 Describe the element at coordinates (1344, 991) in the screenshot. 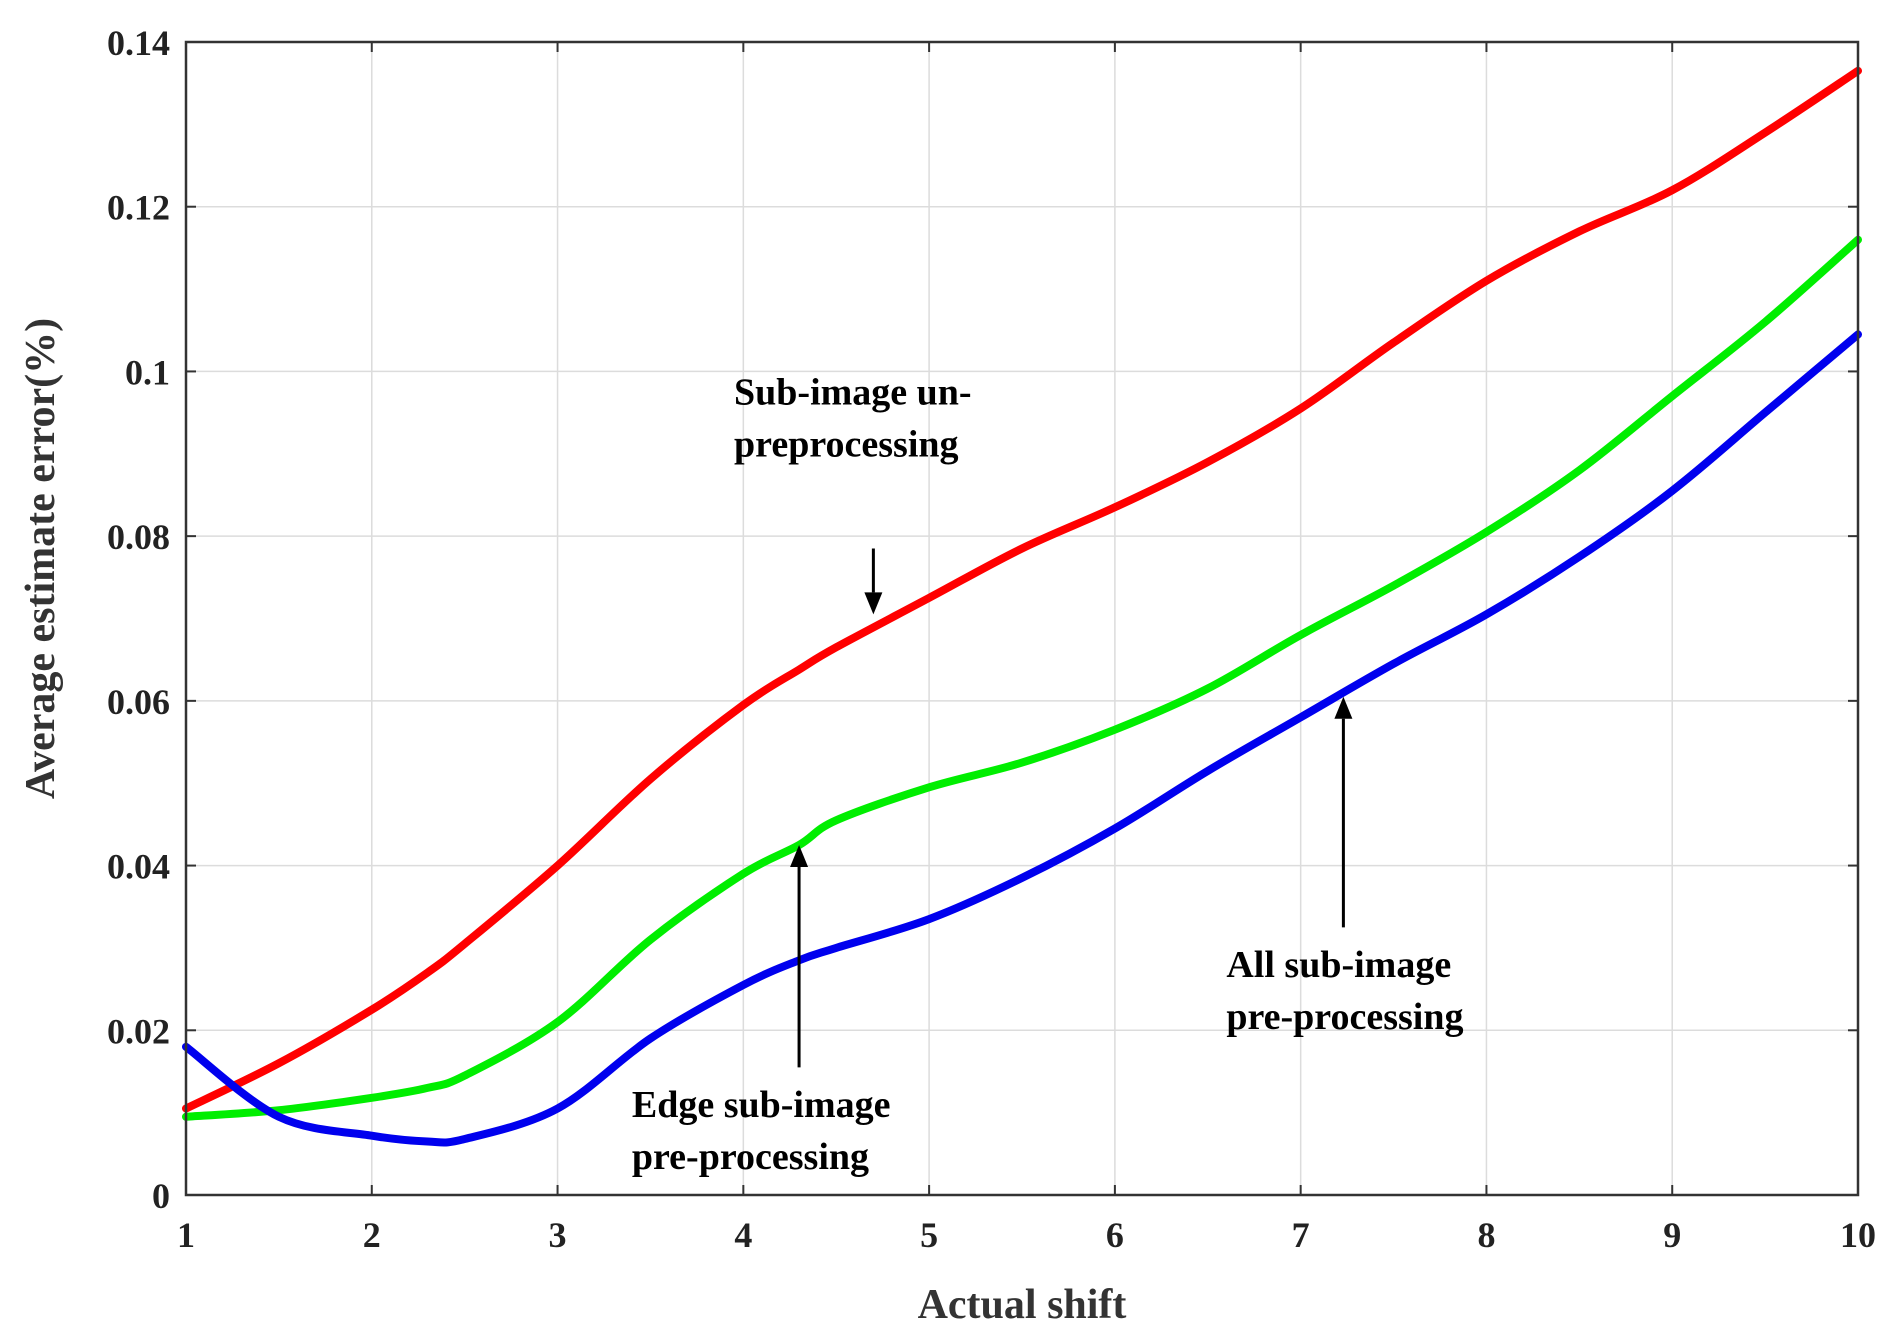

I see `all-sub-image-pre-processing-label: All sub-image pre-processing` at that location.